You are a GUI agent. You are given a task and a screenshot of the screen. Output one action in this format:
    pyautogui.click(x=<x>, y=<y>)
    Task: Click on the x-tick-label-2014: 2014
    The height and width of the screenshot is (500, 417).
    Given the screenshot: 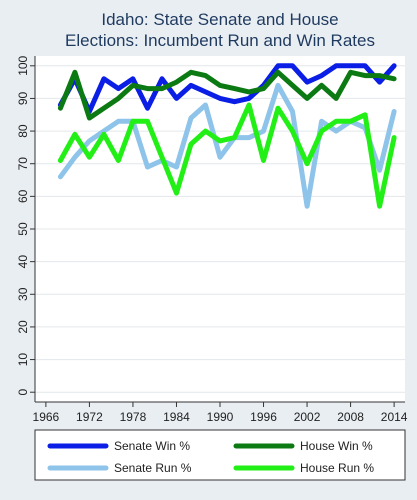 What is the action you would take?
    pyautogui.click(x=394, y=417)
    